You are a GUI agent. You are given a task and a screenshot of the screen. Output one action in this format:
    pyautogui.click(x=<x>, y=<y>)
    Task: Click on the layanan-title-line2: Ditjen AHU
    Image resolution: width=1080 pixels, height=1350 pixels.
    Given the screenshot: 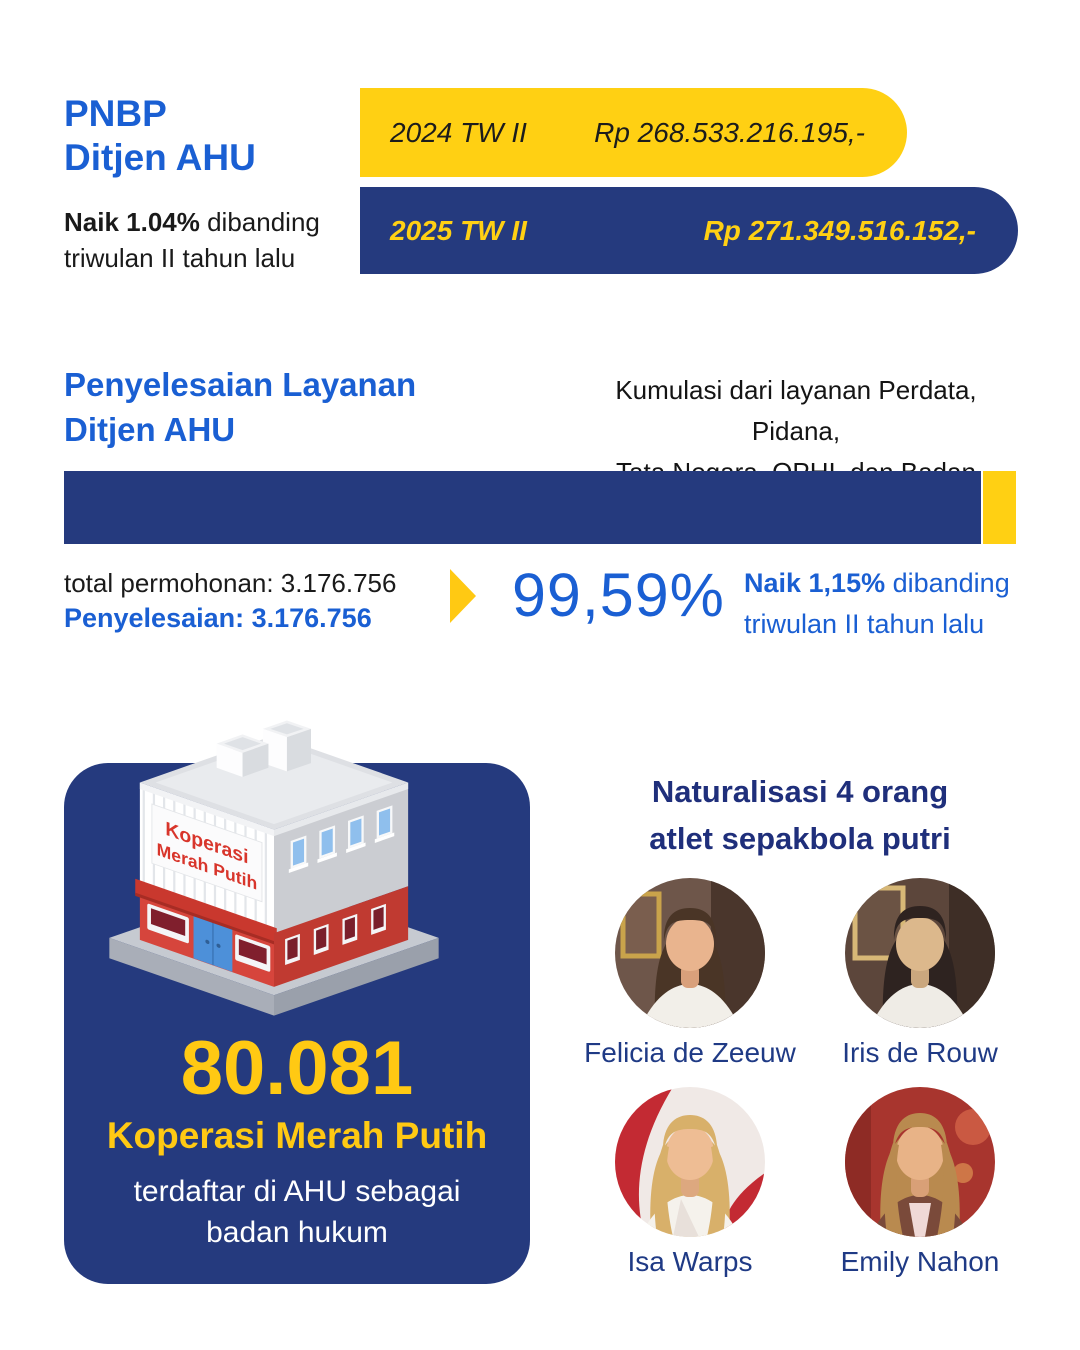 What is the action you would take?
    pyautogui.click(x=150, y=429)
    